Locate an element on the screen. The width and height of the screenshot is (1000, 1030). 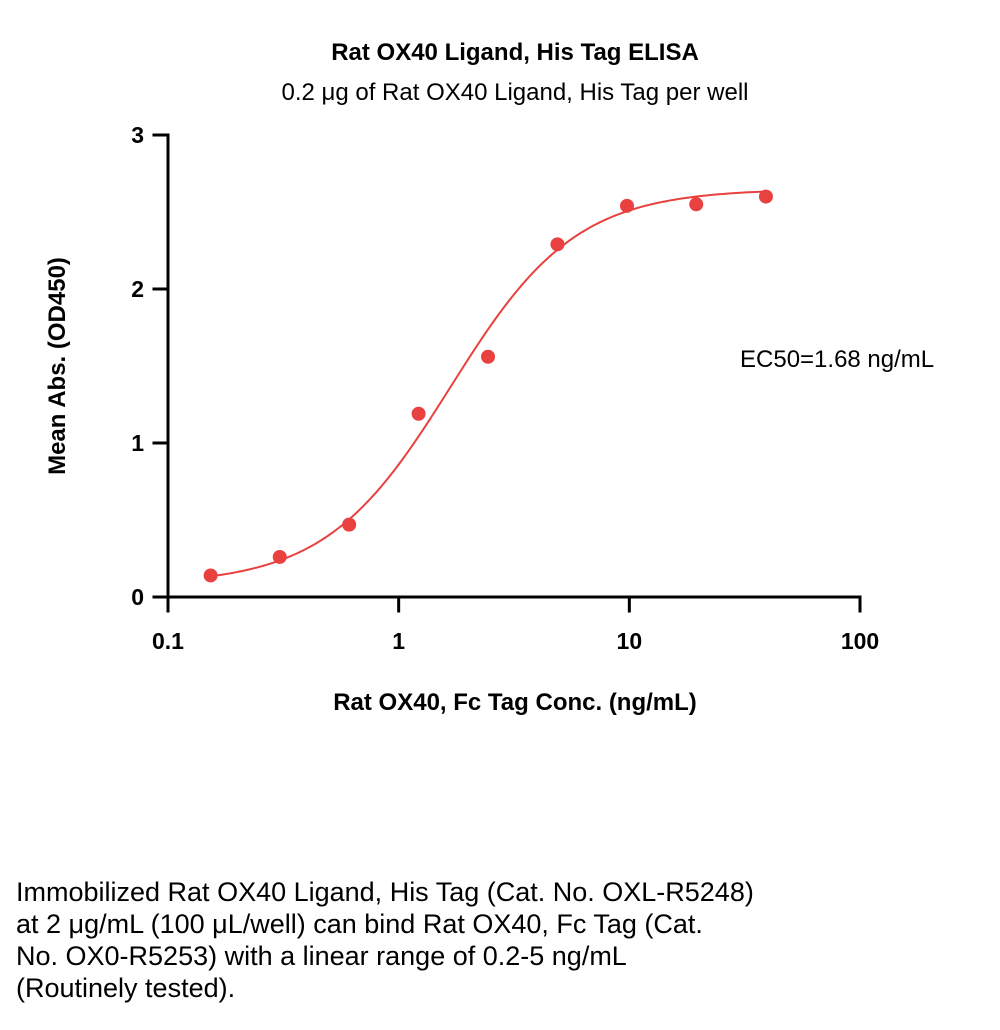
x-tick-label: 10 is located at coordinates (630, 641).